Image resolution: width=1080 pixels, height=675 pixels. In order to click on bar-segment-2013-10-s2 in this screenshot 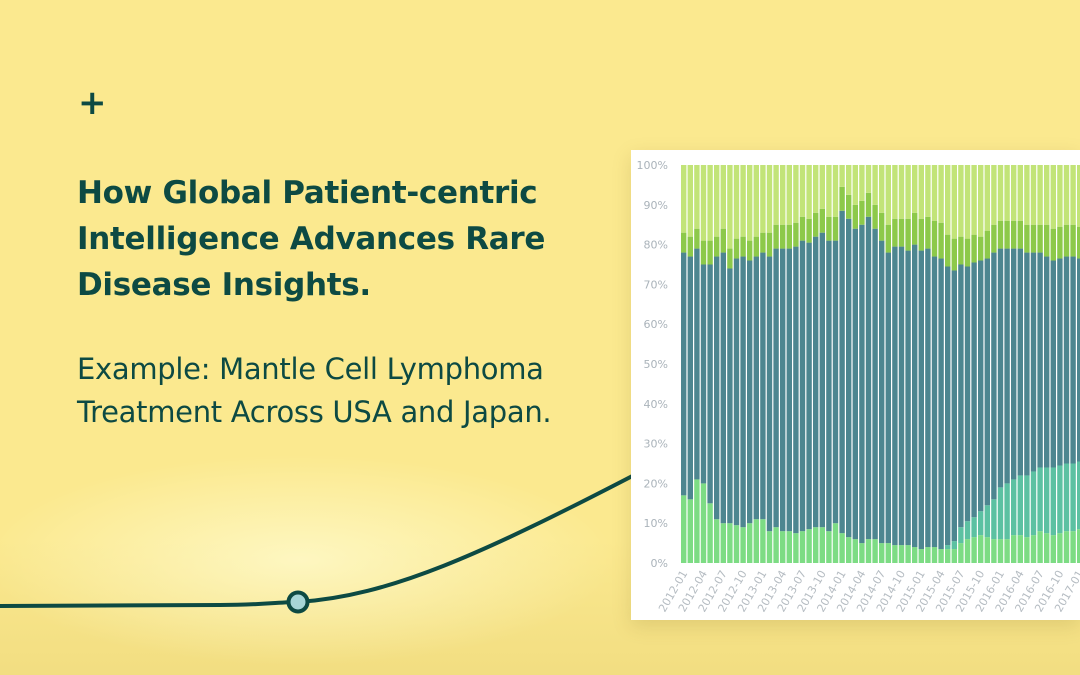, I will do `click(822, 380)`.